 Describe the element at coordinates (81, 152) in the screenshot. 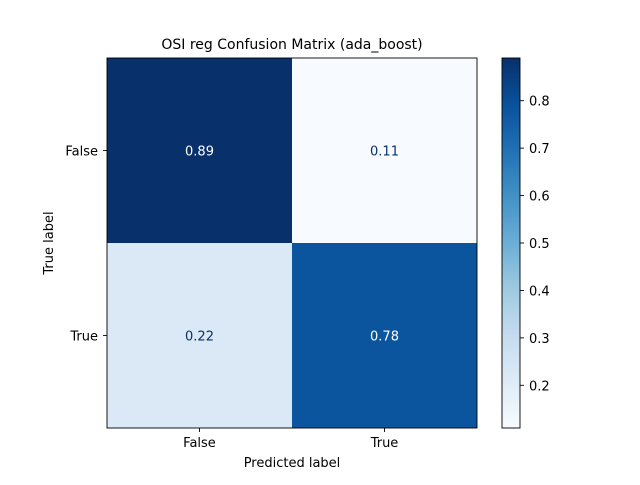

I see `y-tick-label: False` at that location.